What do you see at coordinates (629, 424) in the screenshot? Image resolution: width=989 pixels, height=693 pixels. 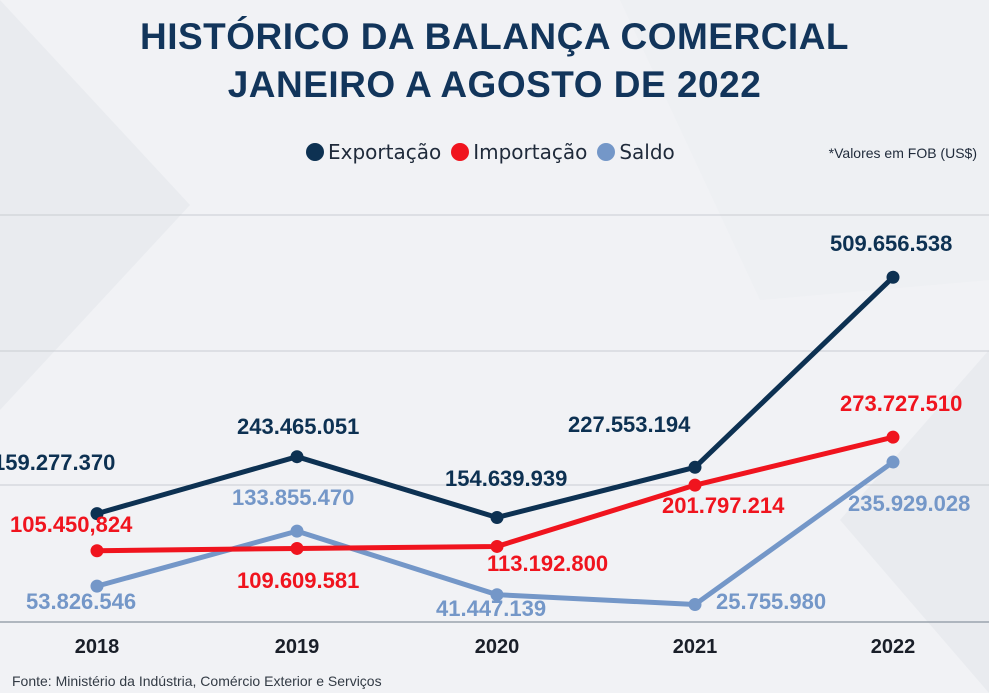 I see `data-label: 227.553.194` at bounding box center [629, 424].